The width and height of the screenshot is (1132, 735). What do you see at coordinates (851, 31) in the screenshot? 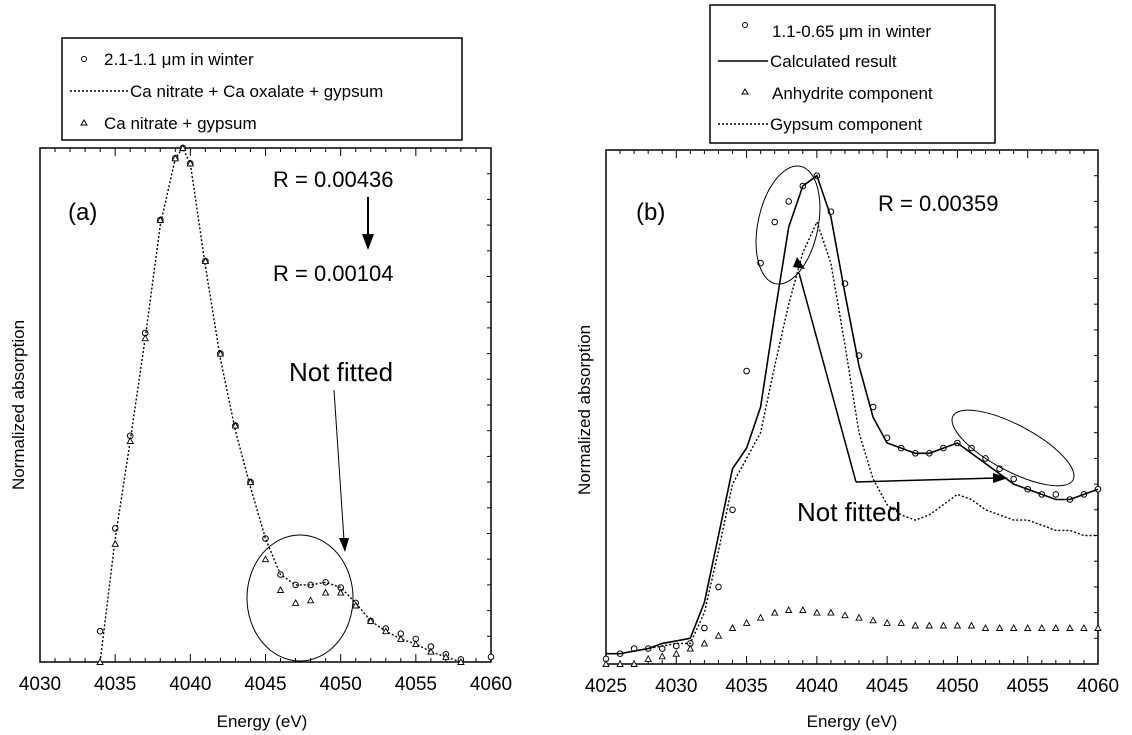
I see `legend-b-label-0: 1.1-0.65 μm in winter` at bounding box center [851, 31].